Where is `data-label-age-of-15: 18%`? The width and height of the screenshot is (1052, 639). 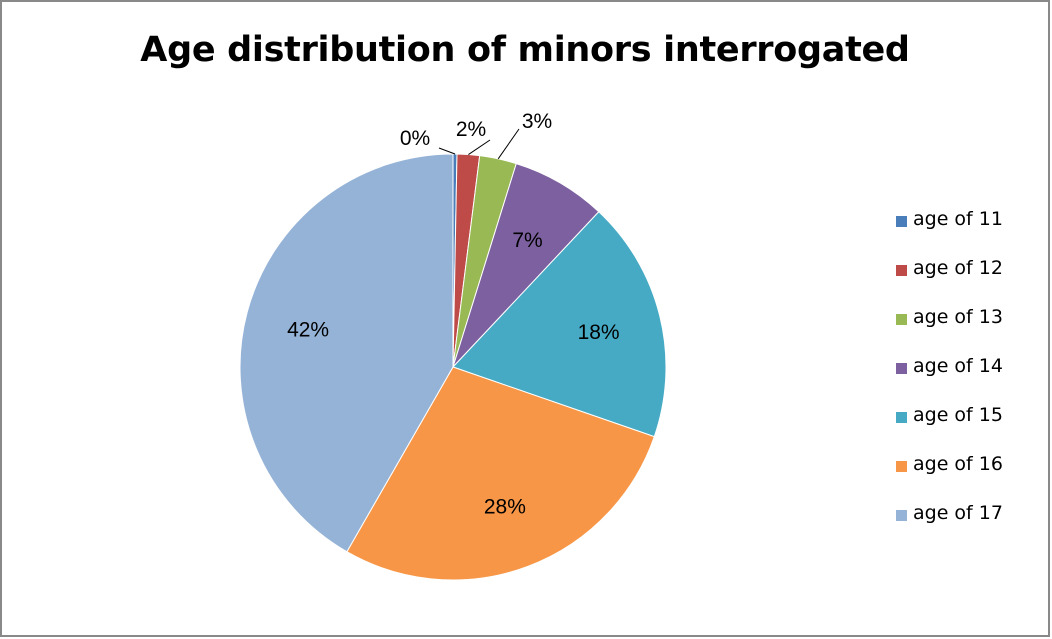
data-label-age-of-15: 18% is located at coordinates (599, 332).